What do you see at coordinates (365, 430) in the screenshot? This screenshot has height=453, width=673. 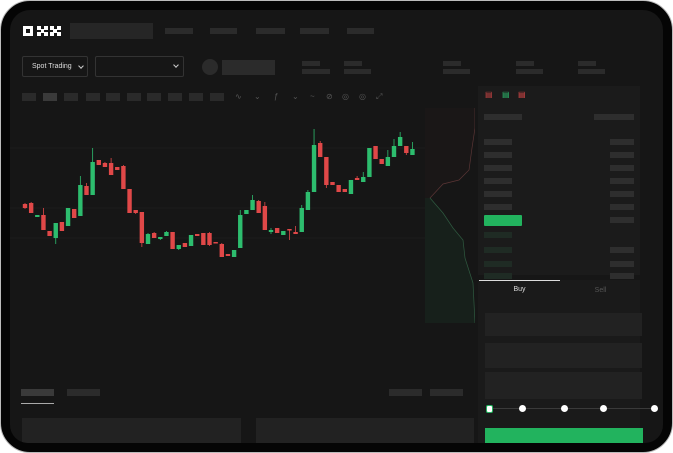 I see `assets-panel` at bounding box center [365, 430].